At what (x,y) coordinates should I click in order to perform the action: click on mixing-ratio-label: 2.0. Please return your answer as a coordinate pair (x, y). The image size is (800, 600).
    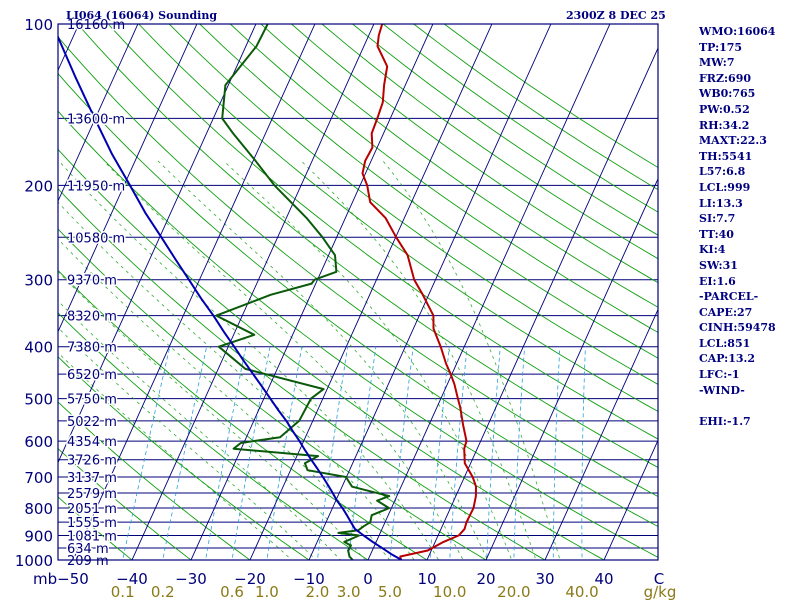
    Looking at the image, I should click on (317, 591).